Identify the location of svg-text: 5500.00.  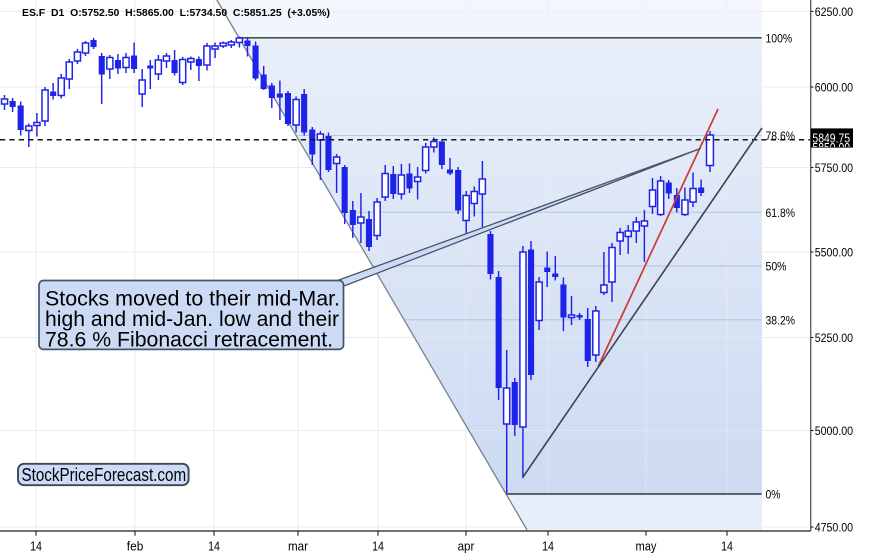
(834, 252).